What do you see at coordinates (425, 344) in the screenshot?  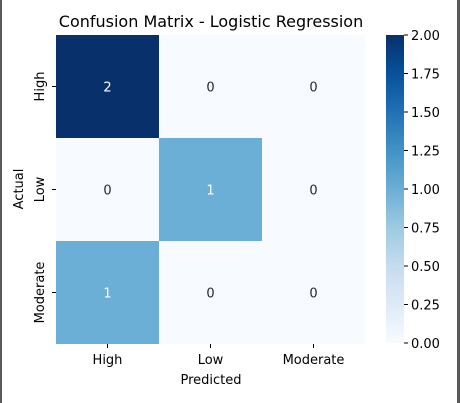 I see `colorbar-tick-label: 0.00` at bounding box center [425, 344].